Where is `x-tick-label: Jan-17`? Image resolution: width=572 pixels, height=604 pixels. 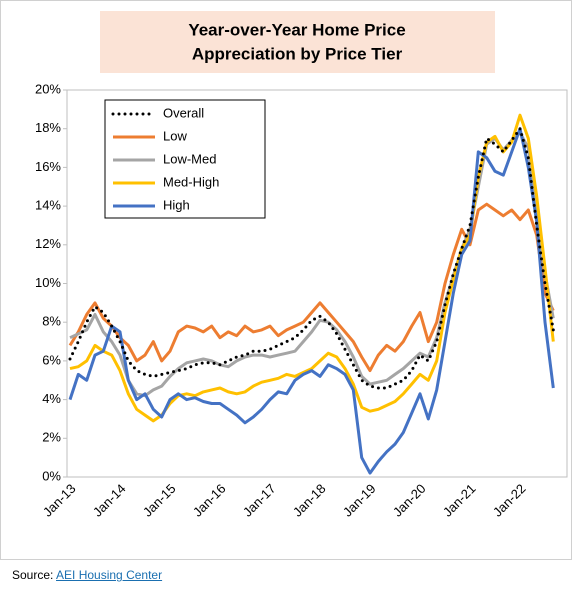
x-tick-label: Jan-17 is located at coordinates (259, 500).